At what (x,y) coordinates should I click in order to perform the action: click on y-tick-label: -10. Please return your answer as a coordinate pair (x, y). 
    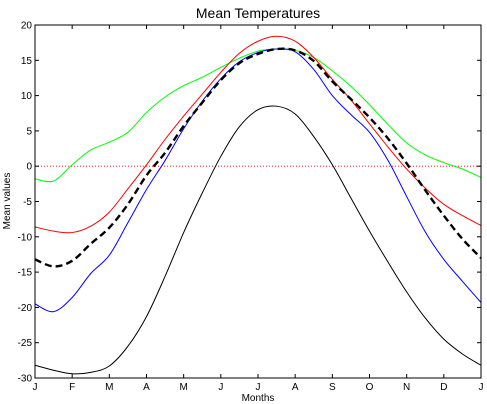
    Looking at the image, I should click on (25, 237).